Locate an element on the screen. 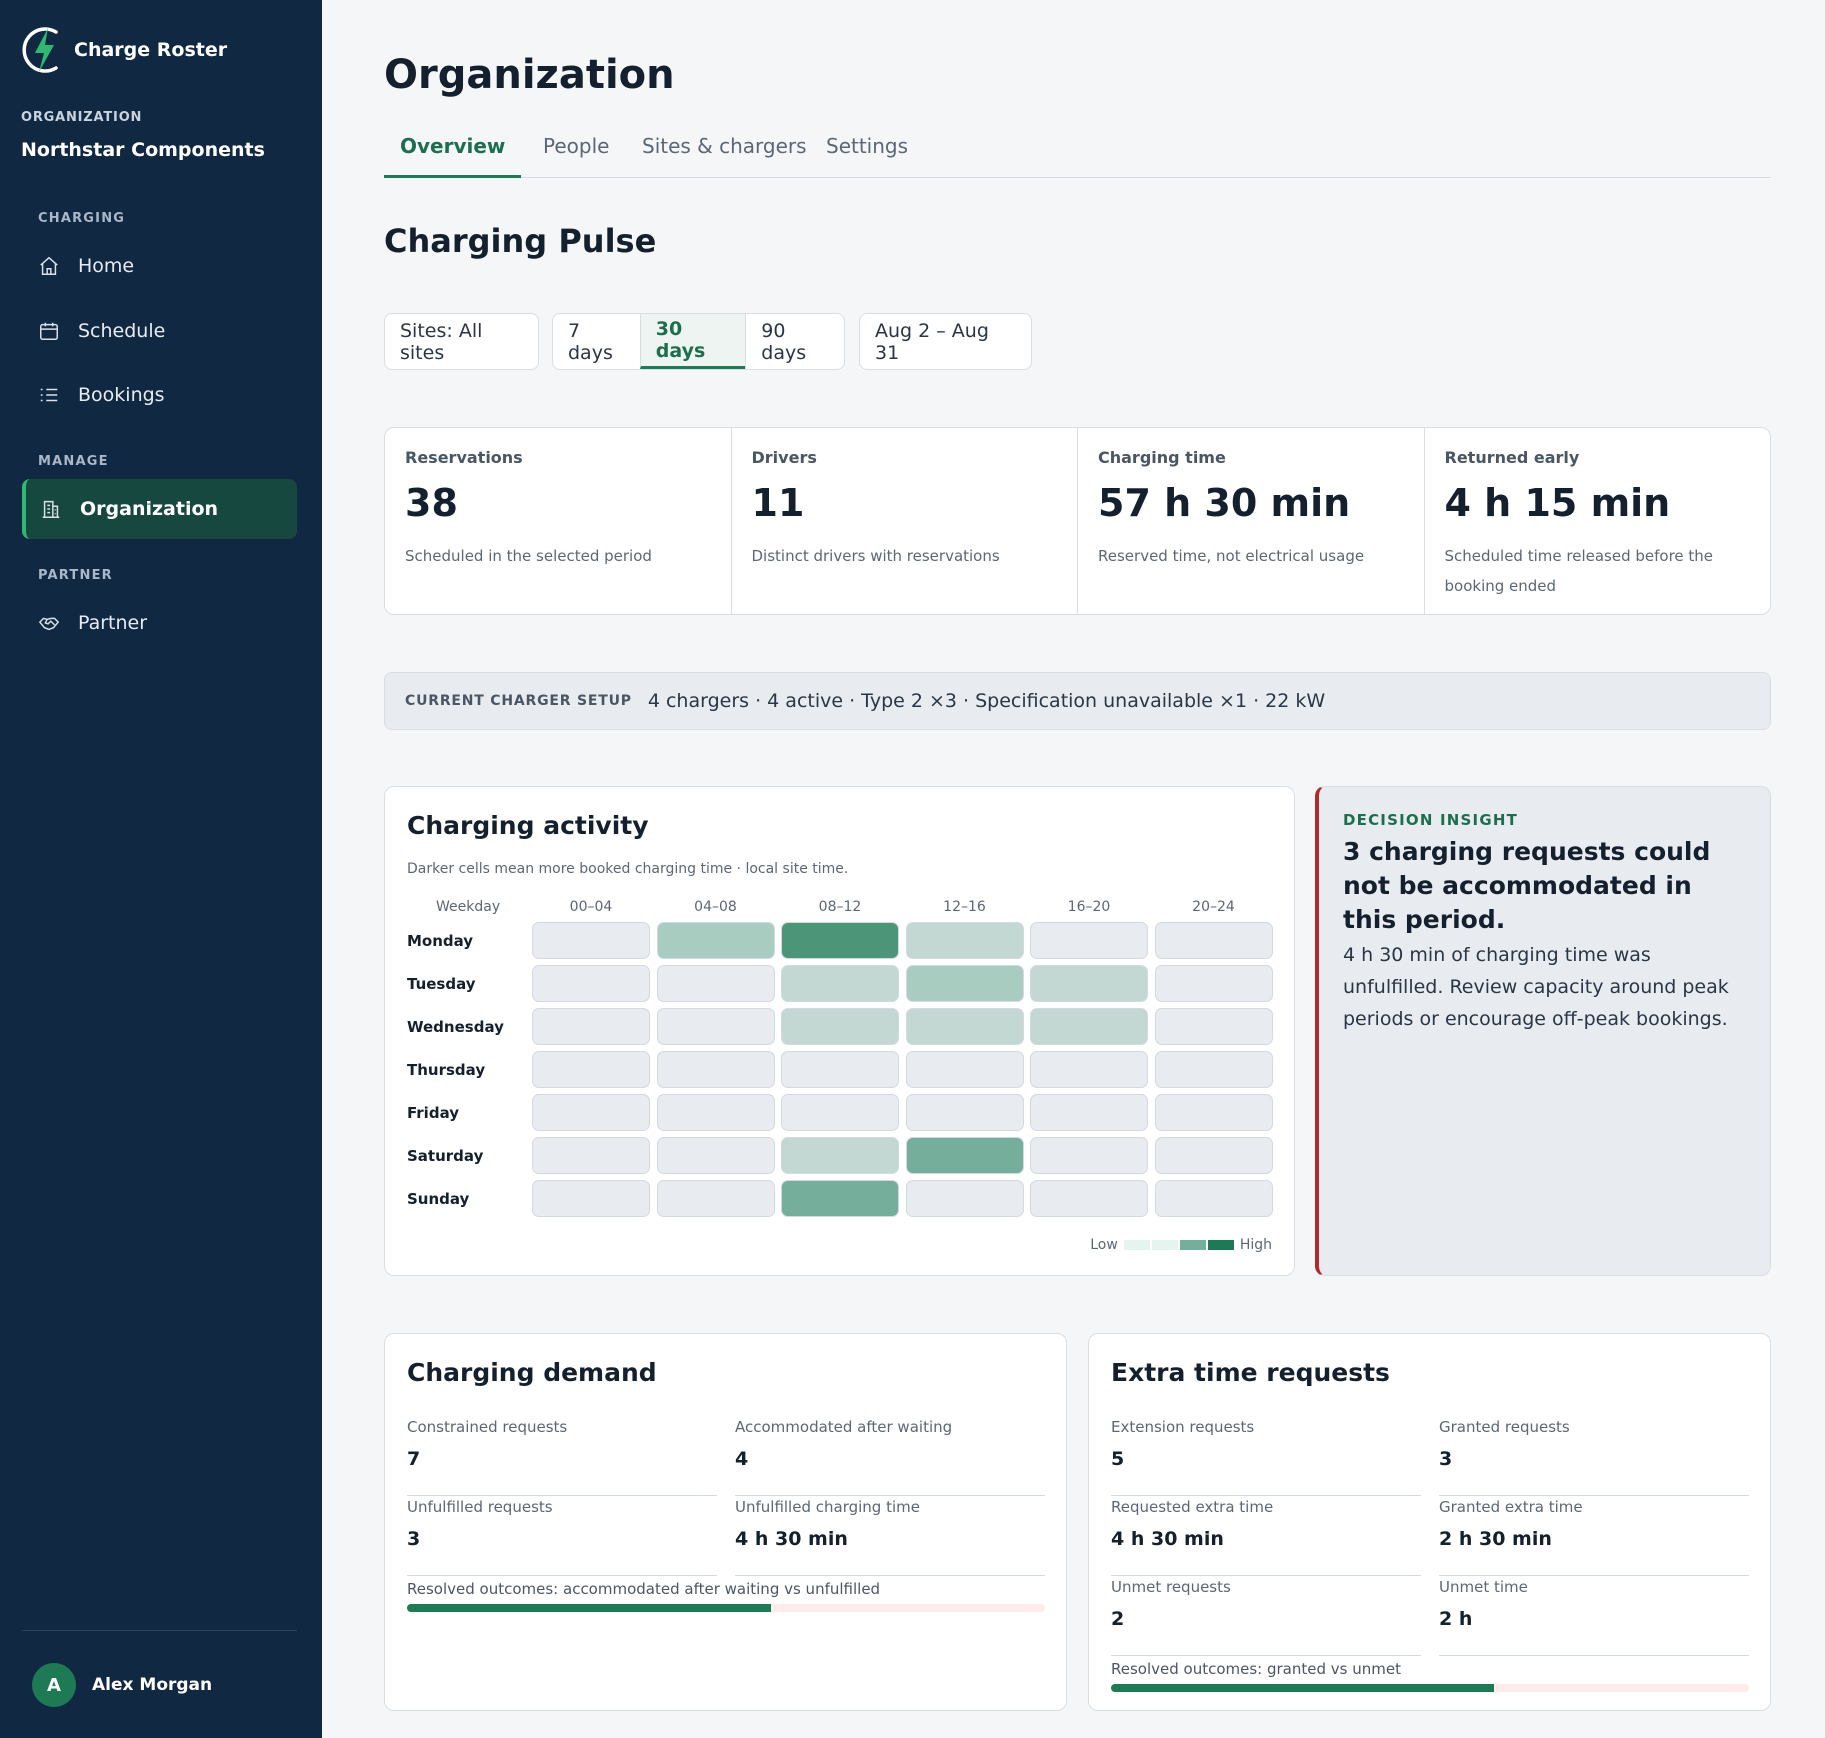 The height and width of the screenshot is (1738, 1825). kpi-label: Drivers is located at coordinates (784, 457).